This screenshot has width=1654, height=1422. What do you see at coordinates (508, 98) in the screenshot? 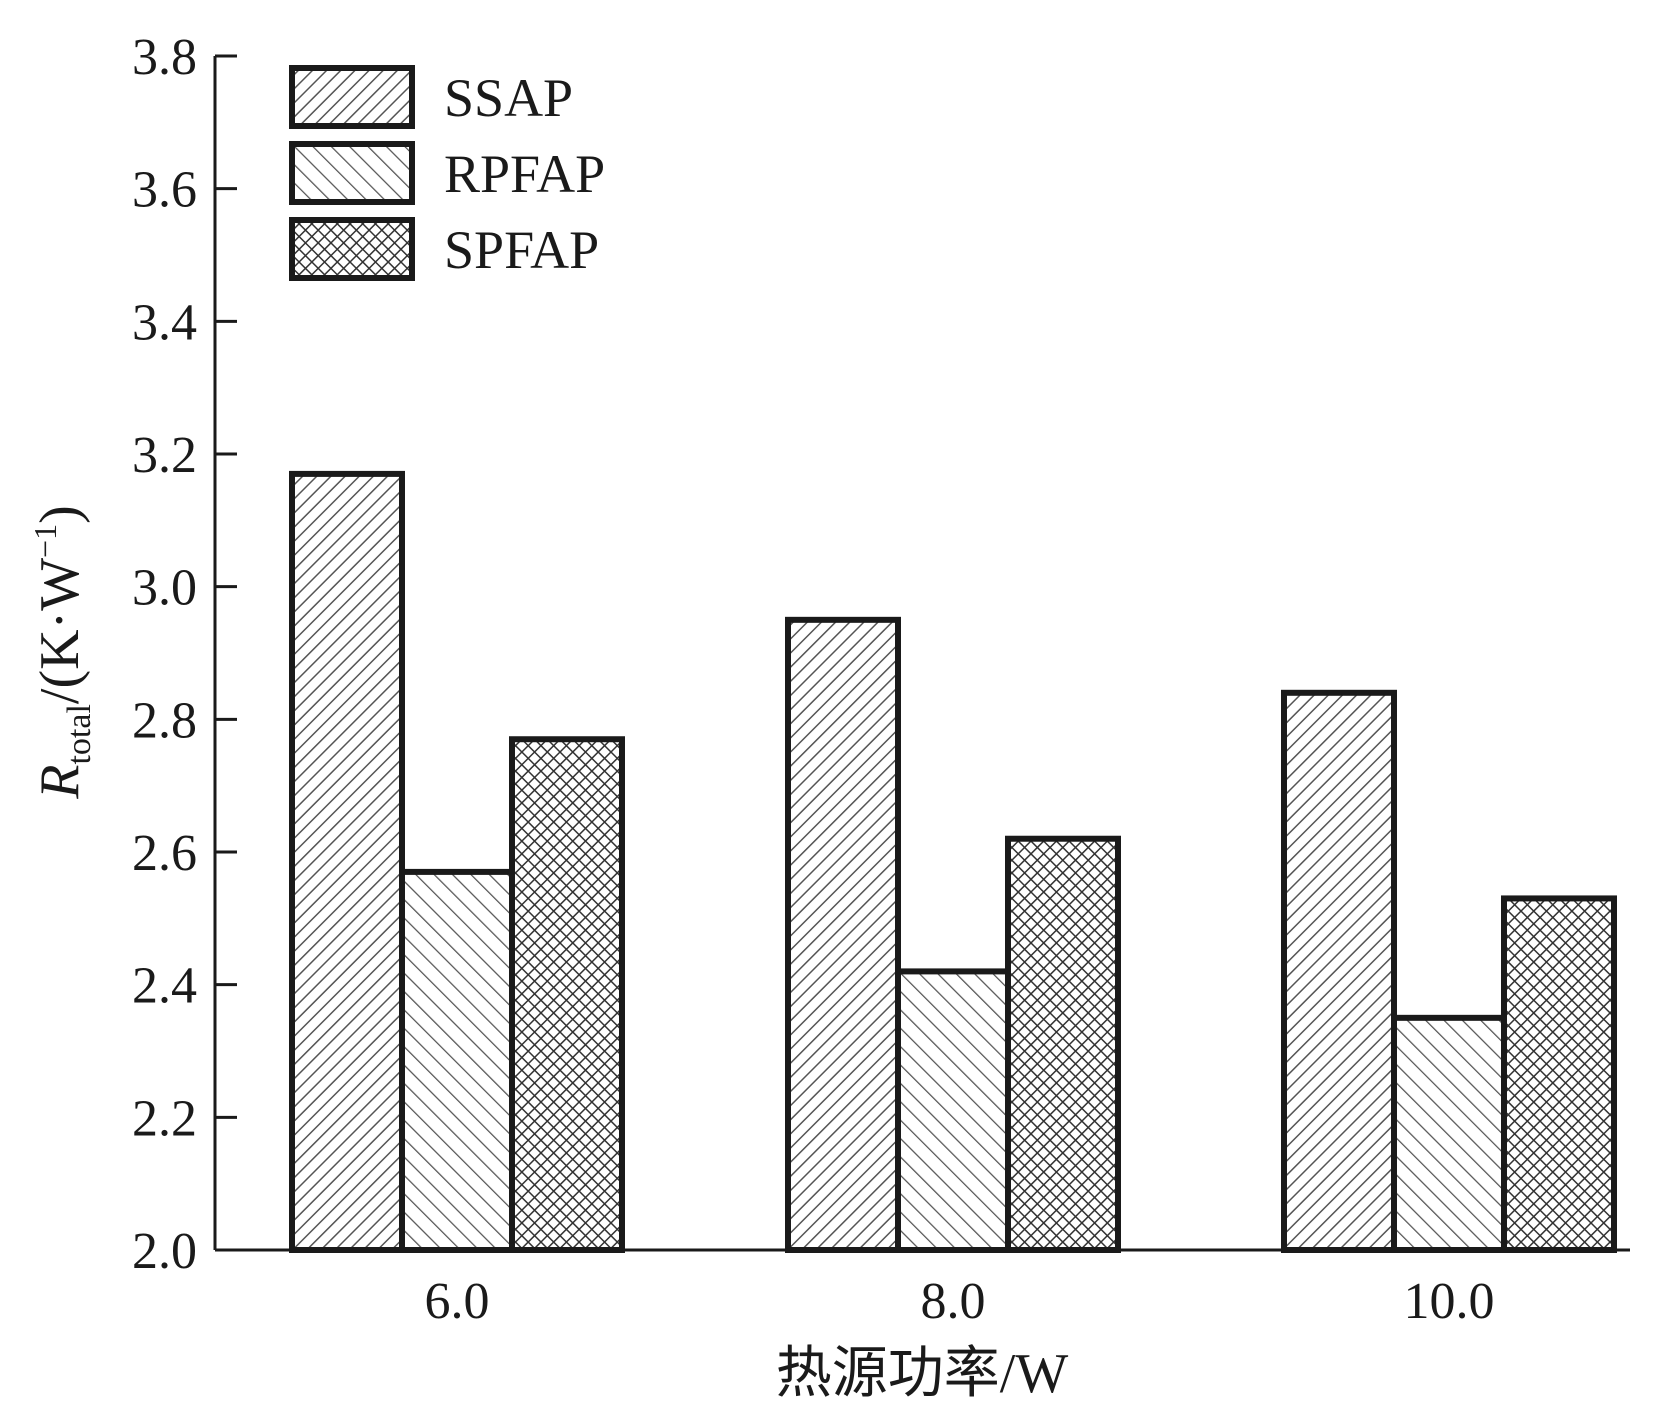
I see `legend-label-ssap: SSAP` at bounding box center [508, 98].